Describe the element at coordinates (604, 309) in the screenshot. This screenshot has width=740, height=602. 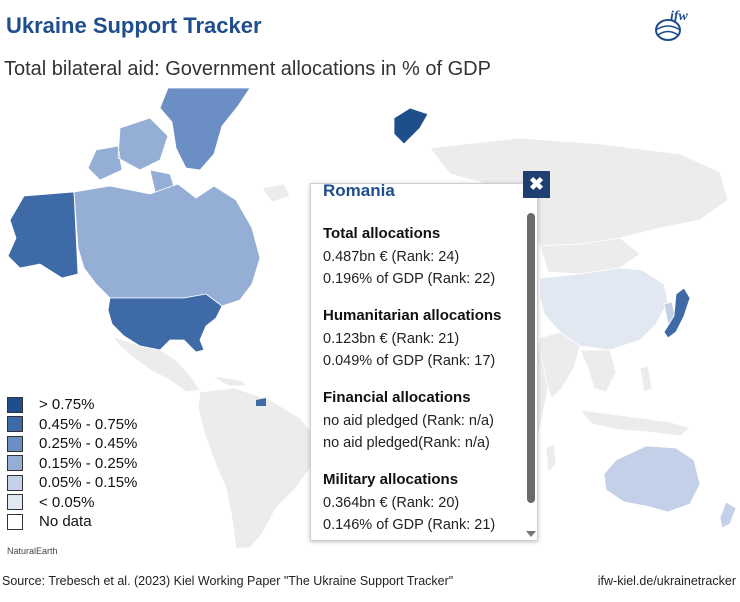
I see `country-china` at that location.